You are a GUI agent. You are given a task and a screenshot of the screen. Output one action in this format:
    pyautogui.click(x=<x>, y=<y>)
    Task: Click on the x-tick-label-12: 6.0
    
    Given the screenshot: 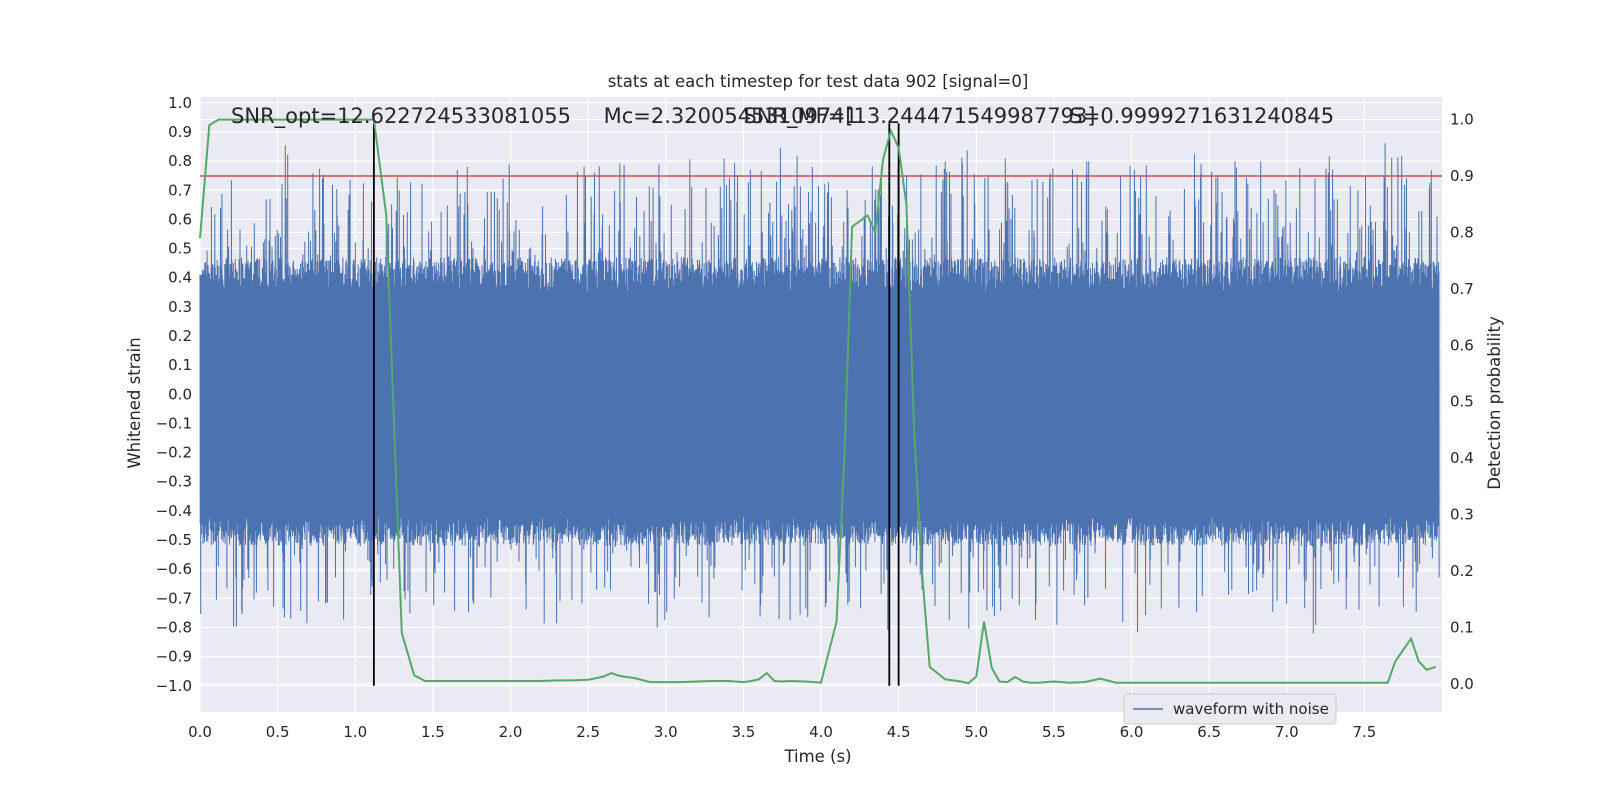 What is the action you would take?
    pyautogui.click(x=1132, y=732)
    